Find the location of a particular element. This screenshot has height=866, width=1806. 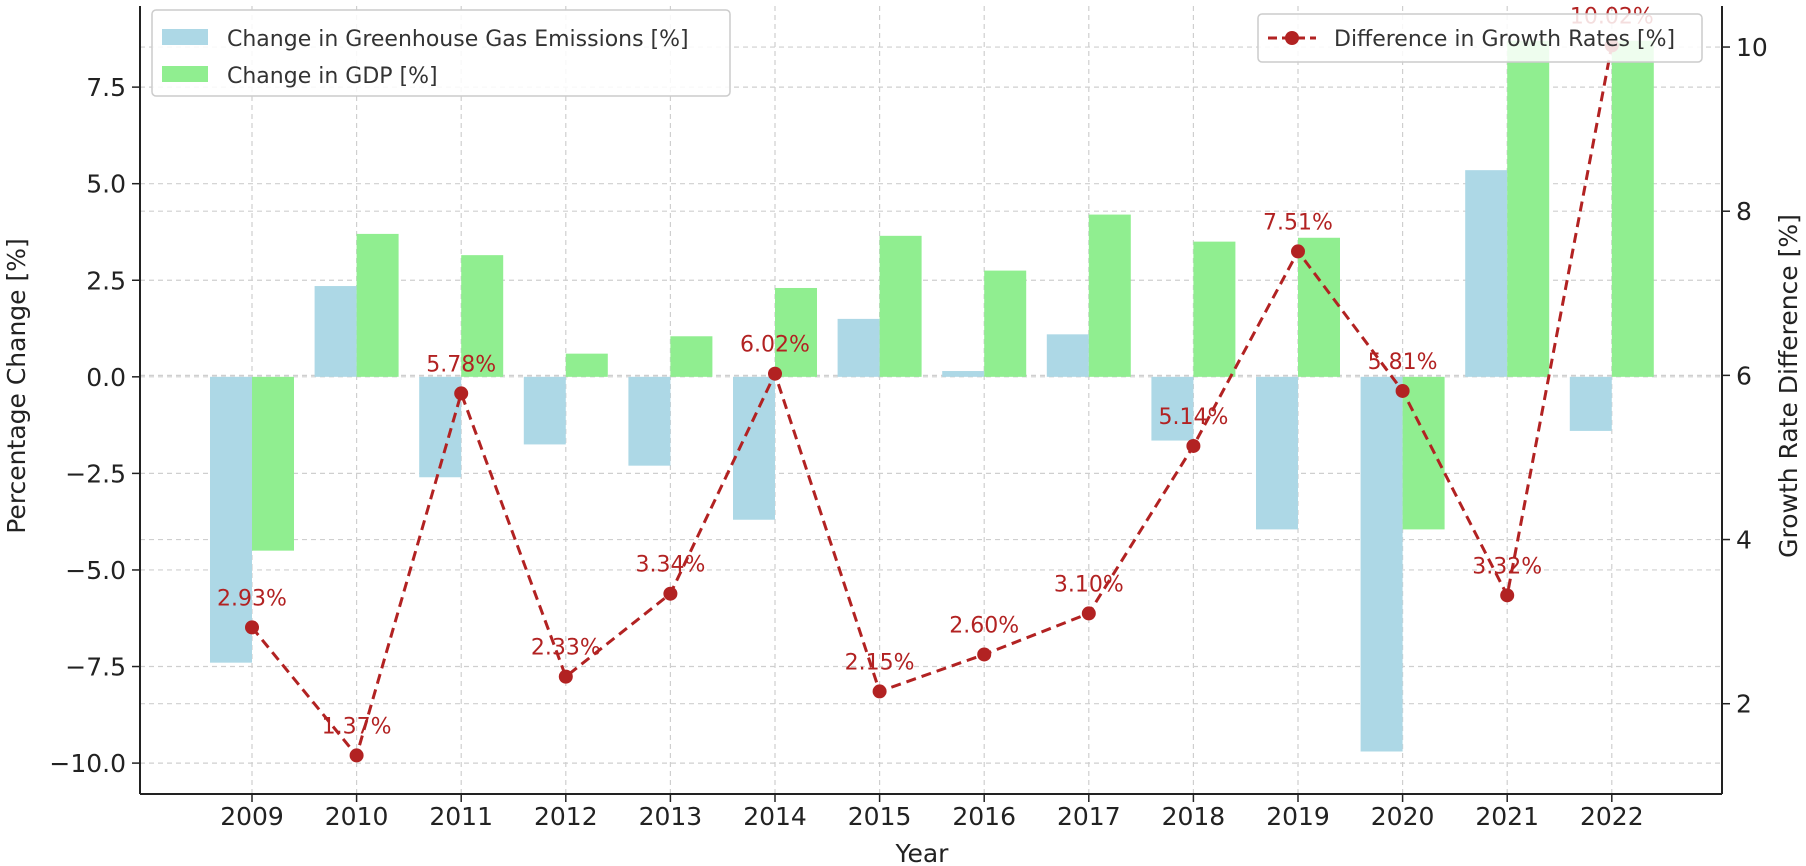

data-label-difference-2014: 6.02% is located at coordinates (775, 345).